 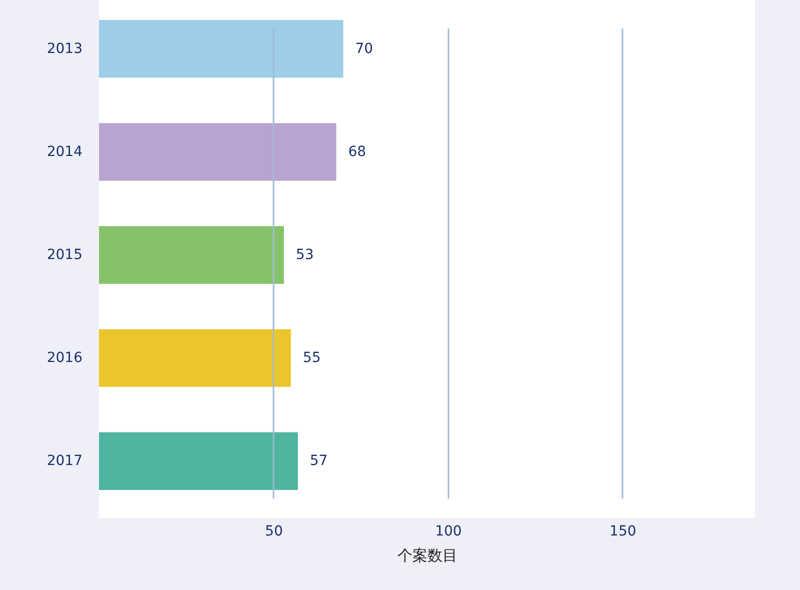 I want to click on x-tick-label: 50, so click(x=274, y=532).